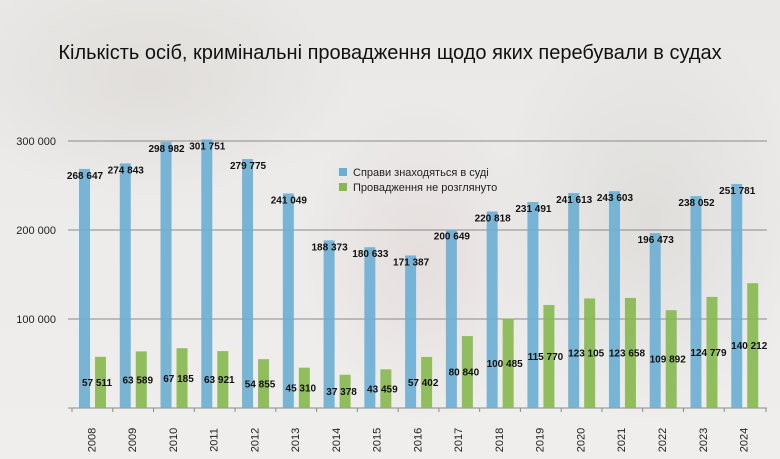 The width and height of the screenshot is (780, 459). Describe the element at coordinates (581, 440) in the screenshot. I see `x-tick-label: 2020` at that location.